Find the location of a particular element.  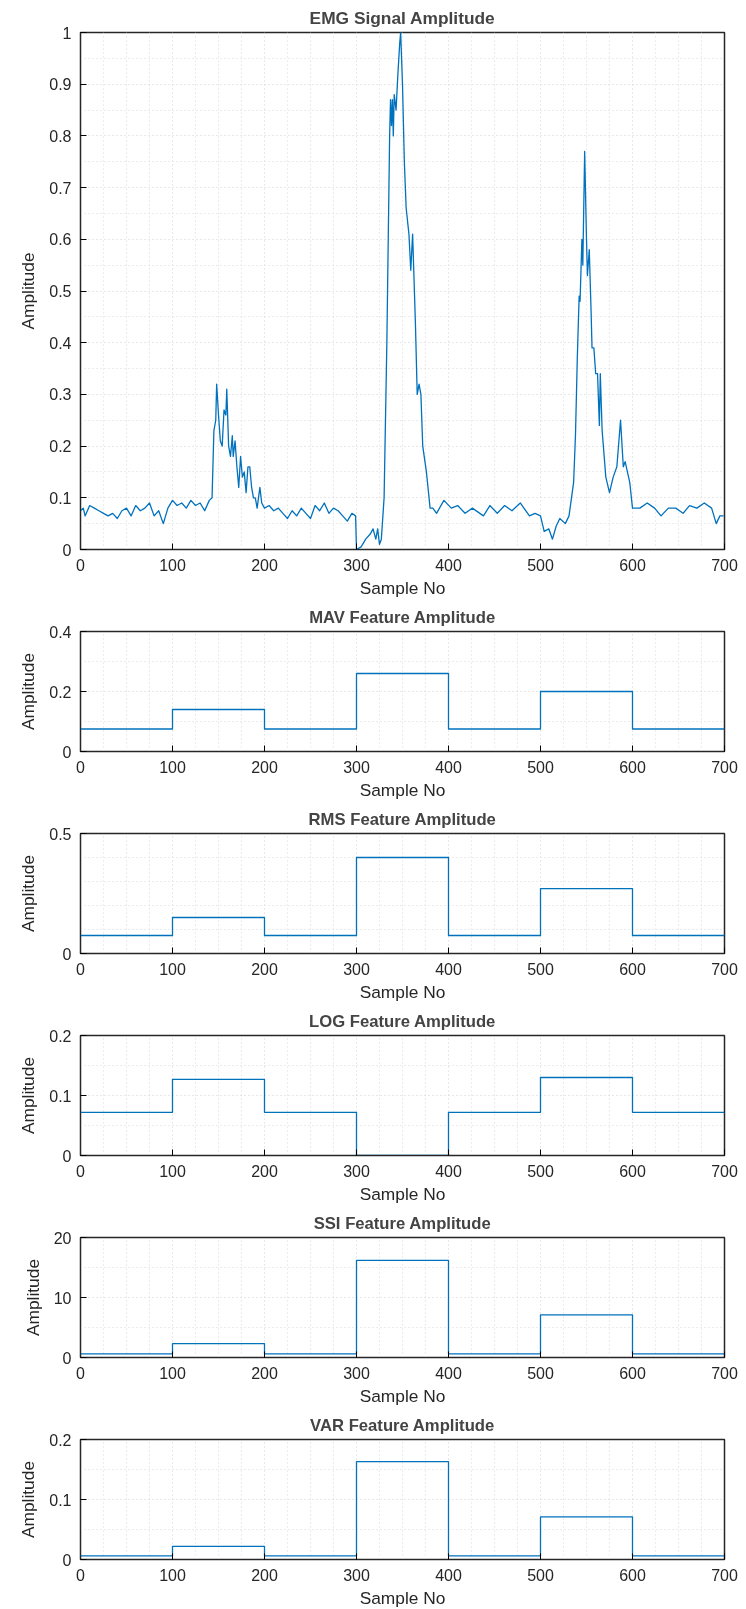

chart-title: LOG Feature Amplitude is located at coordinates (402, 1021).